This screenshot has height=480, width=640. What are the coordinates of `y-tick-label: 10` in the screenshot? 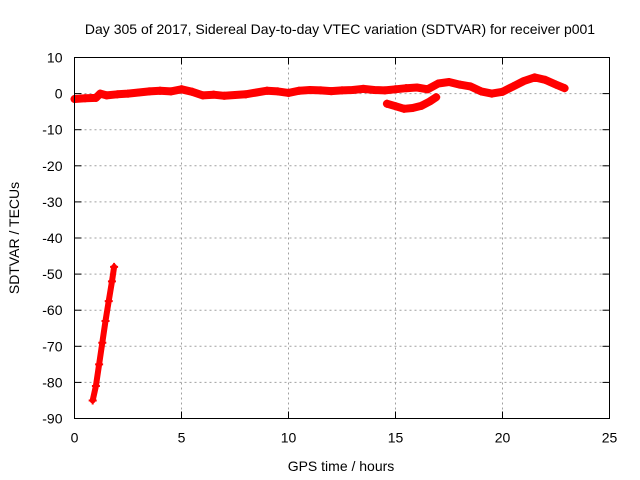 It's located at (55, 58).